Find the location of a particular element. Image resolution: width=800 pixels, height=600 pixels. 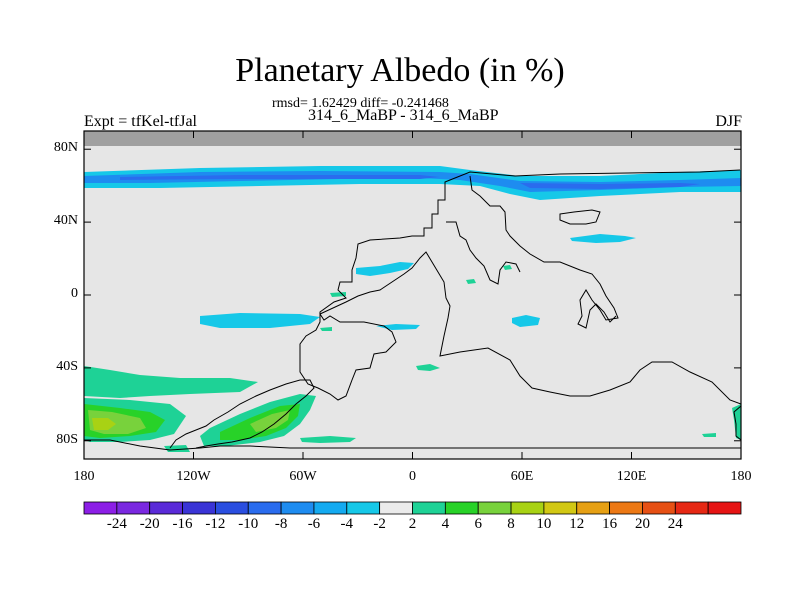

patch-south-pacific-small is located at coordinates (709, 435).